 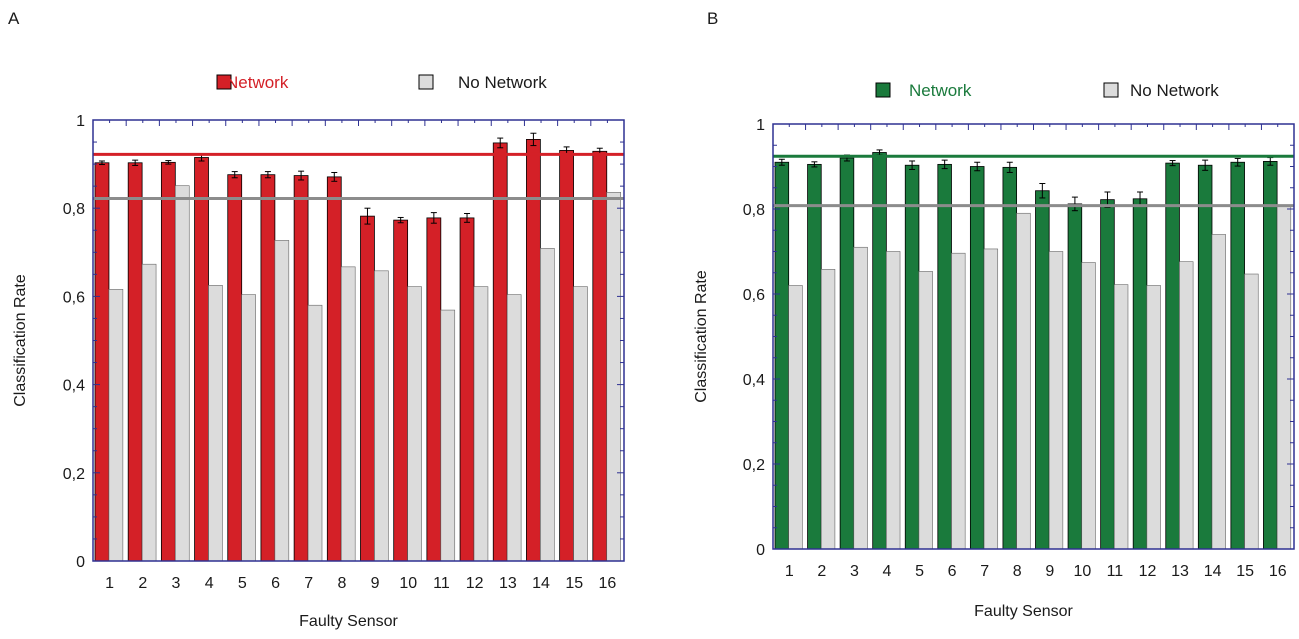 What do you see at coordinates (14, 18) in the screenshot?
I see `panel-letter: A` at bounding box center [14, 18].